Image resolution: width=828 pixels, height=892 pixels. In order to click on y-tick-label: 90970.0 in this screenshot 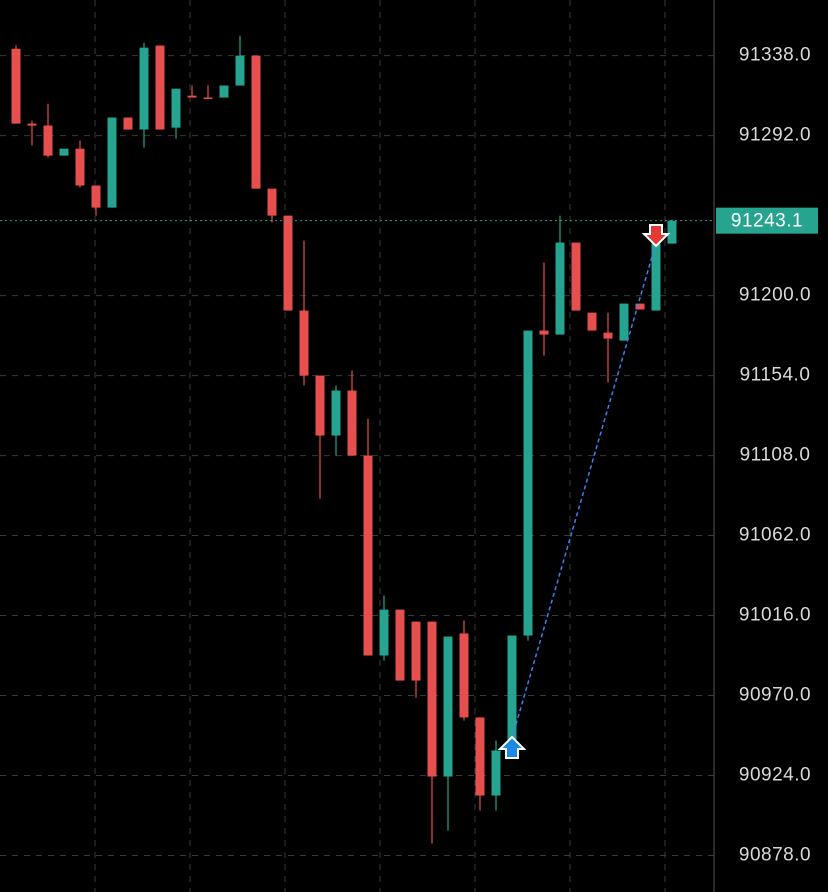, I will do `click(775, 695)`.